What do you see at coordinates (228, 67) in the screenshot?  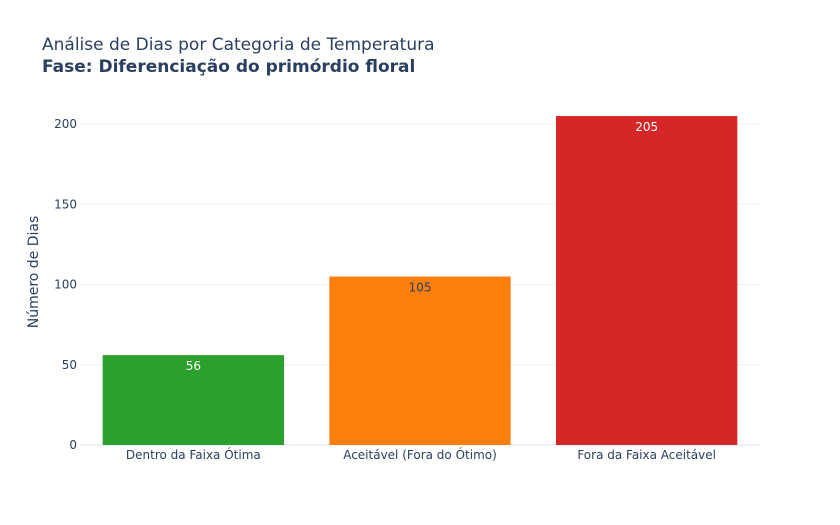 I see `chart-subtitle: Fase: Diferenciação do primórdio floral` at bounding box center [228, 67].